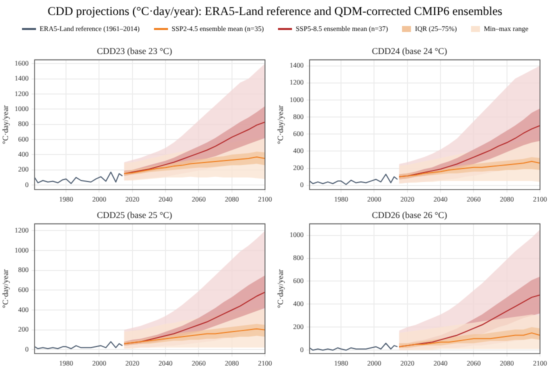 Image resolution: width=550 pixels, height=371 pixels. I want to click on text: CDD projections (°C·day/year): ERA5-Land reference and QDM-corrected CMIP6 ensembles, so click(275, 11).